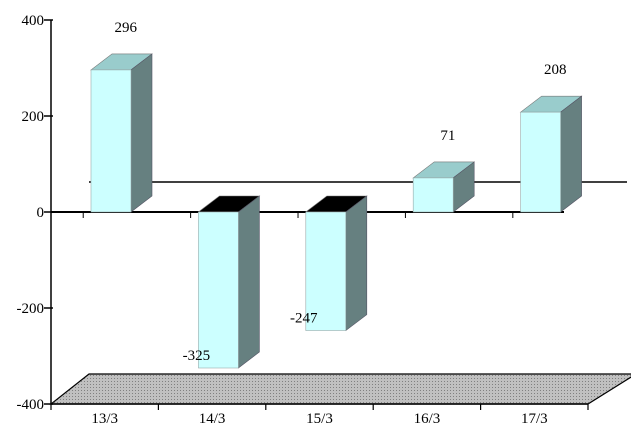  I want to click on y-tick-label-4: -400, so click(31, 405).